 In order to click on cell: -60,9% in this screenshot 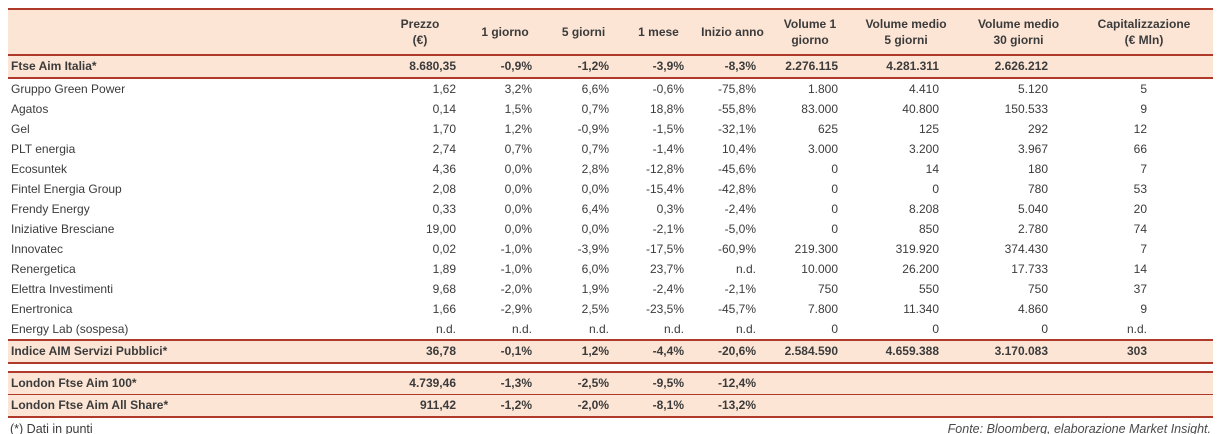, I will do `click(736, 249)`.